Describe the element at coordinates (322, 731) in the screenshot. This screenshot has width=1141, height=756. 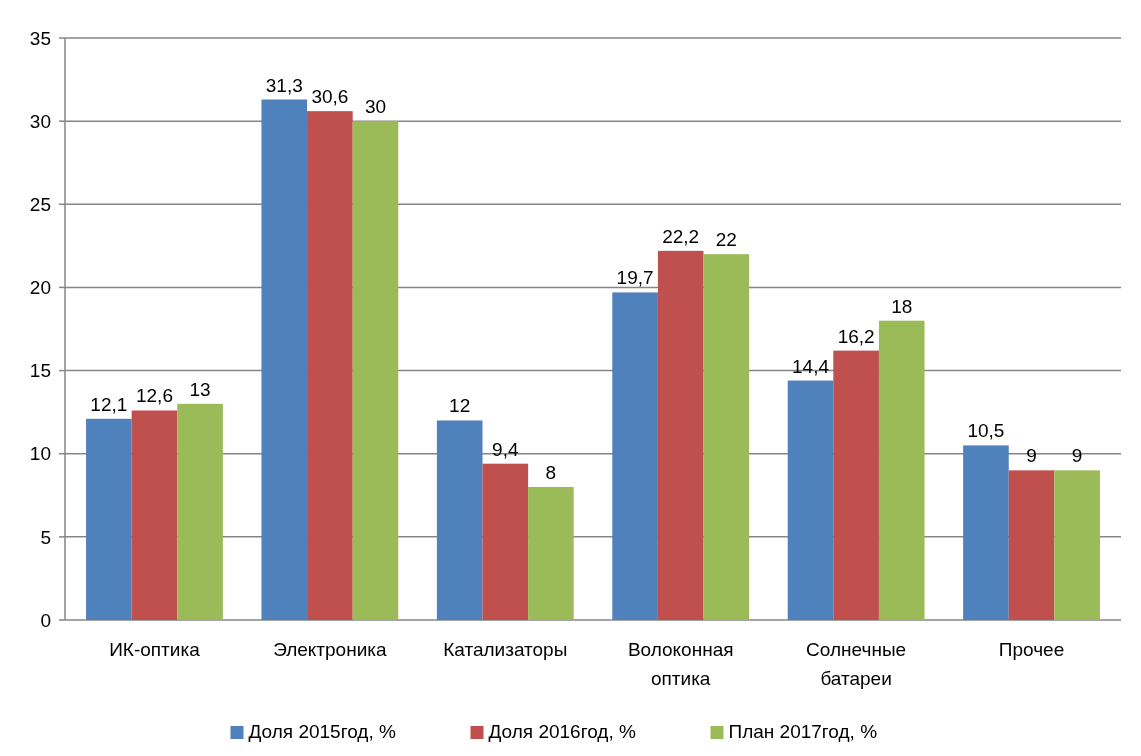
I see `legend-label: Доля 2015год, %` at that location.